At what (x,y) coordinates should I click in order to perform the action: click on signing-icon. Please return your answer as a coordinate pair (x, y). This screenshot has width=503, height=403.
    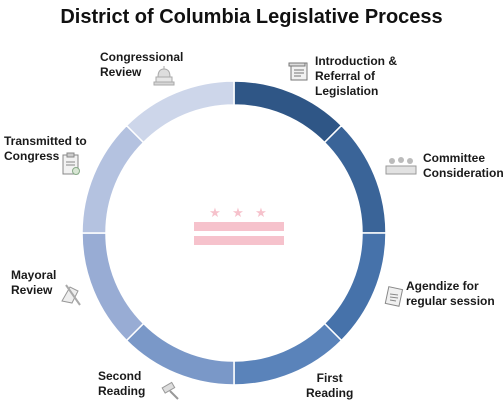
    Looking at the image, I should click on (71, 295).